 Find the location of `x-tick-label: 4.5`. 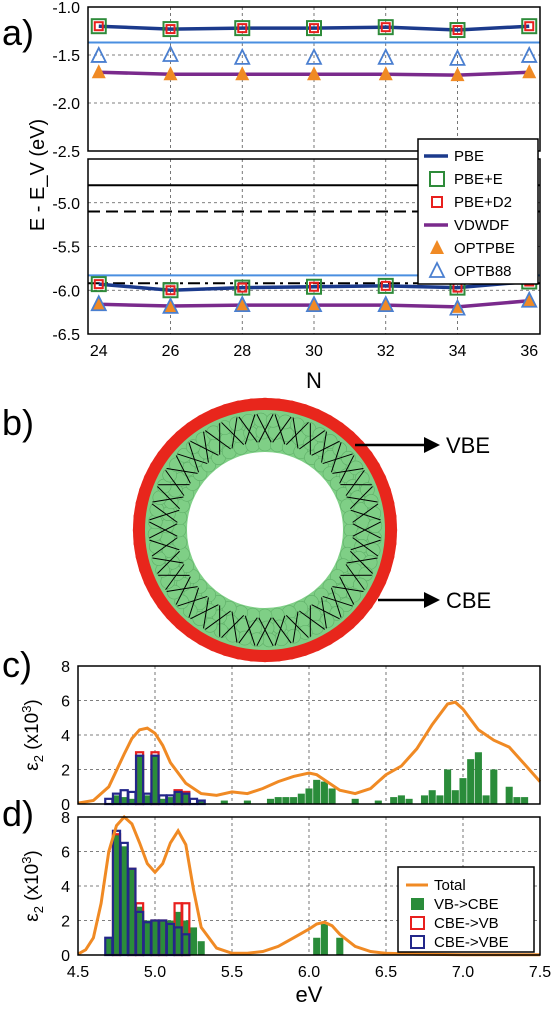

x-tick-label: 4.5 is located at coordinates (78, 972).